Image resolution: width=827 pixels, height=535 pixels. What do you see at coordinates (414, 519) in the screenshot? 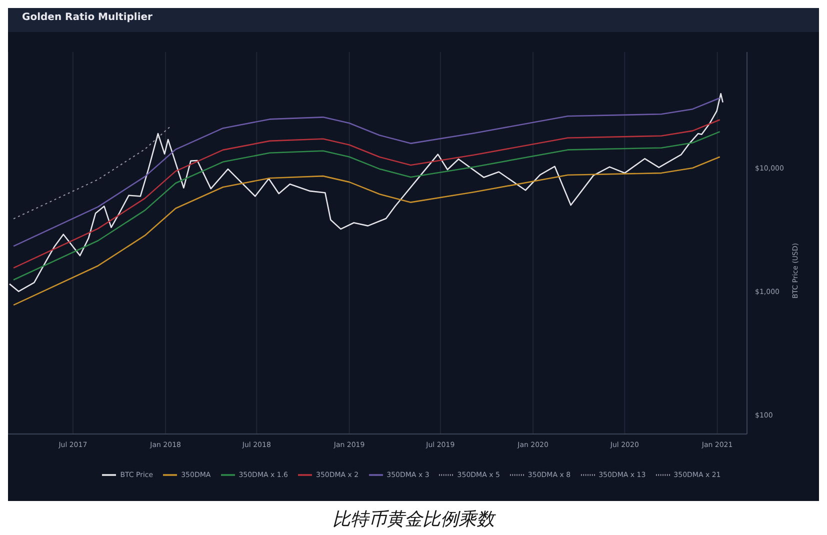
I see `text: 比特币黄金比例乘数` at bounding box center [414, 519].